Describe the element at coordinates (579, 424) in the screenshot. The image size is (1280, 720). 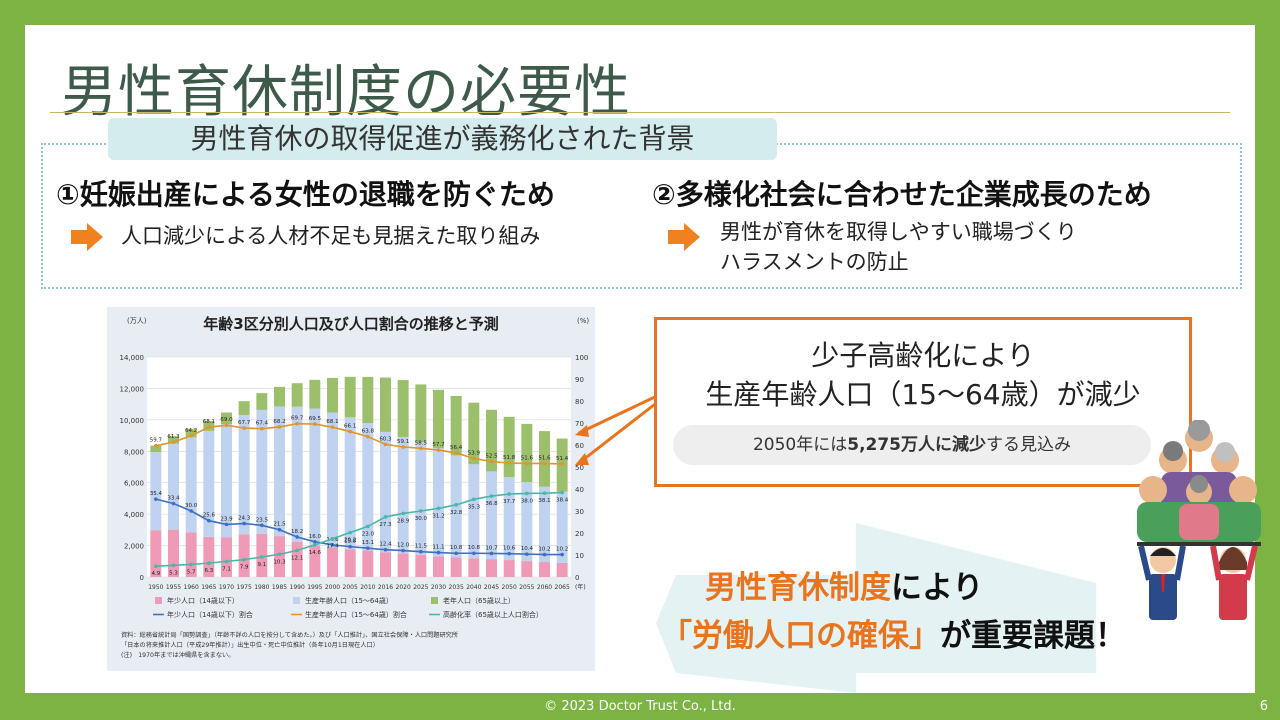
I see `y-tick-label-right: 70` at that location.